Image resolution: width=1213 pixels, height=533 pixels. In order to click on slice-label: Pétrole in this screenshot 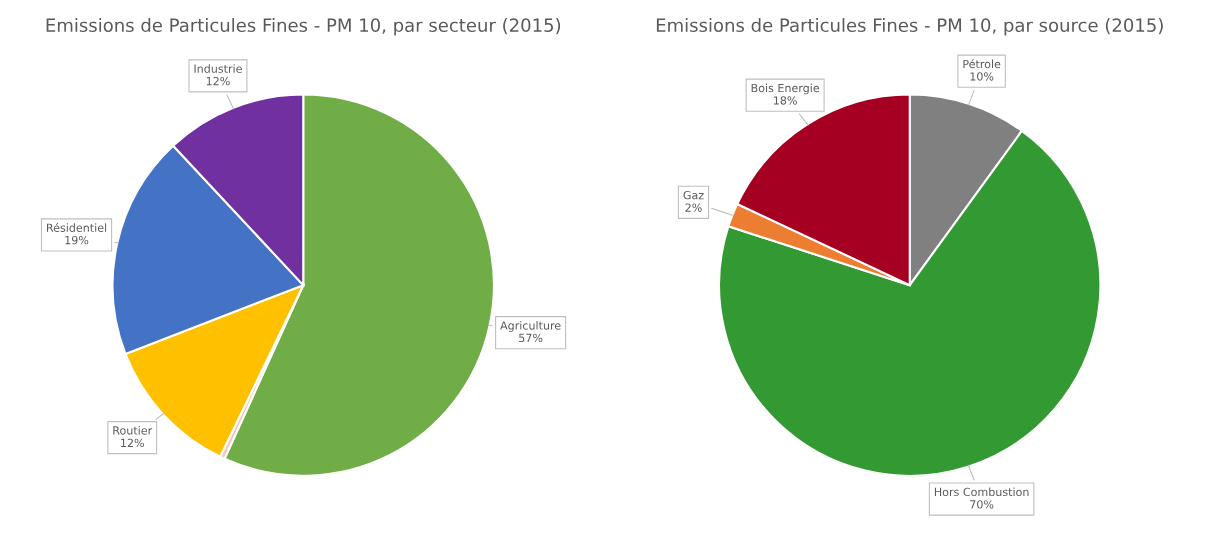, I will do `click(982, 64)`.